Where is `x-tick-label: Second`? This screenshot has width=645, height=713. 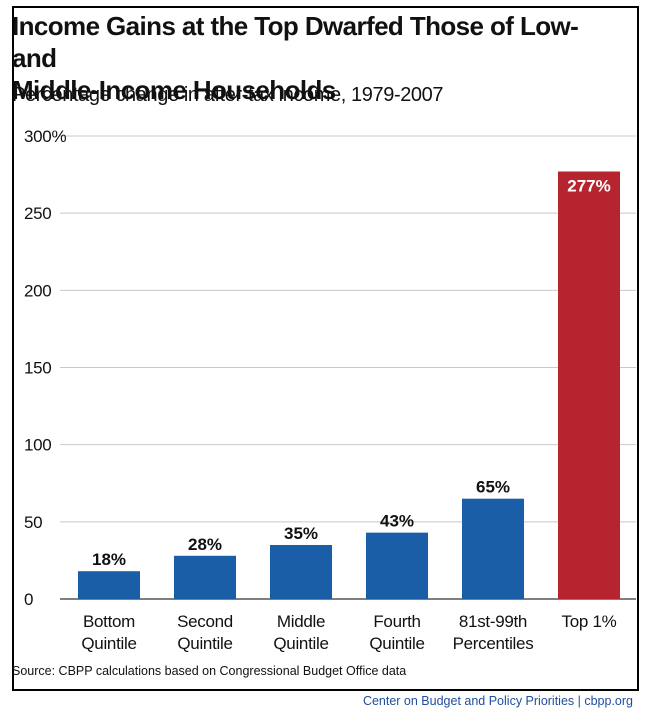
x-tick-label: Second is located at coordinates (205, 621).